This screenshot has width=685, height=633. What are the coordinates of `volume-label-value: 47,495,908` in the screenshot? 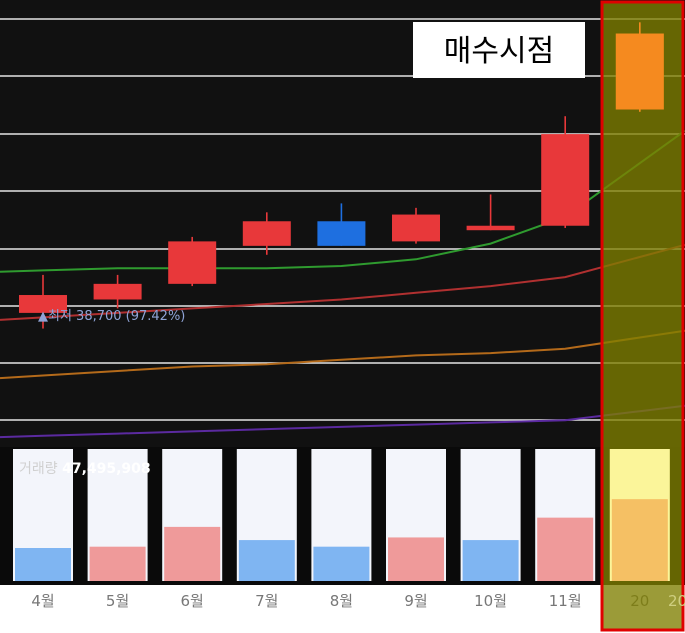 It's located at (106, 469).